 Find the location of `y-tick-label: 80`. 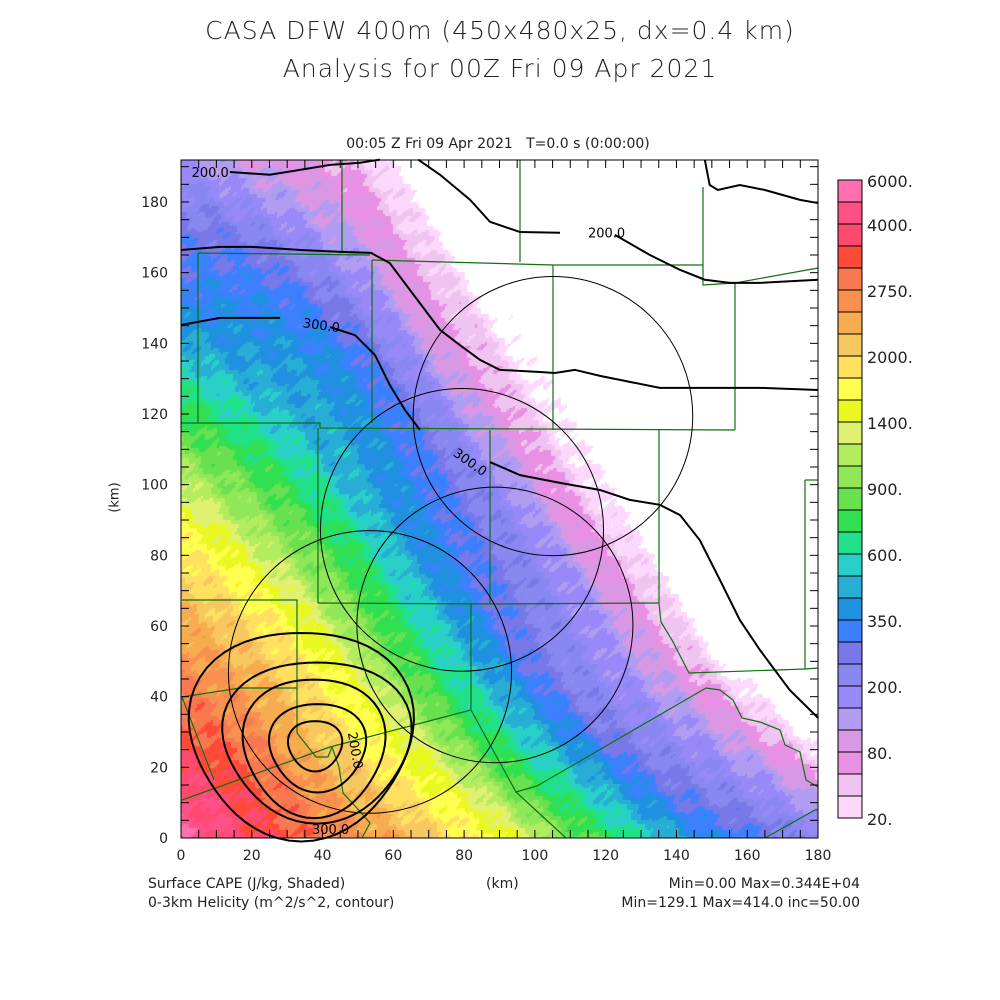

y-tick-label: 80 is located at coordinates (159, 556).